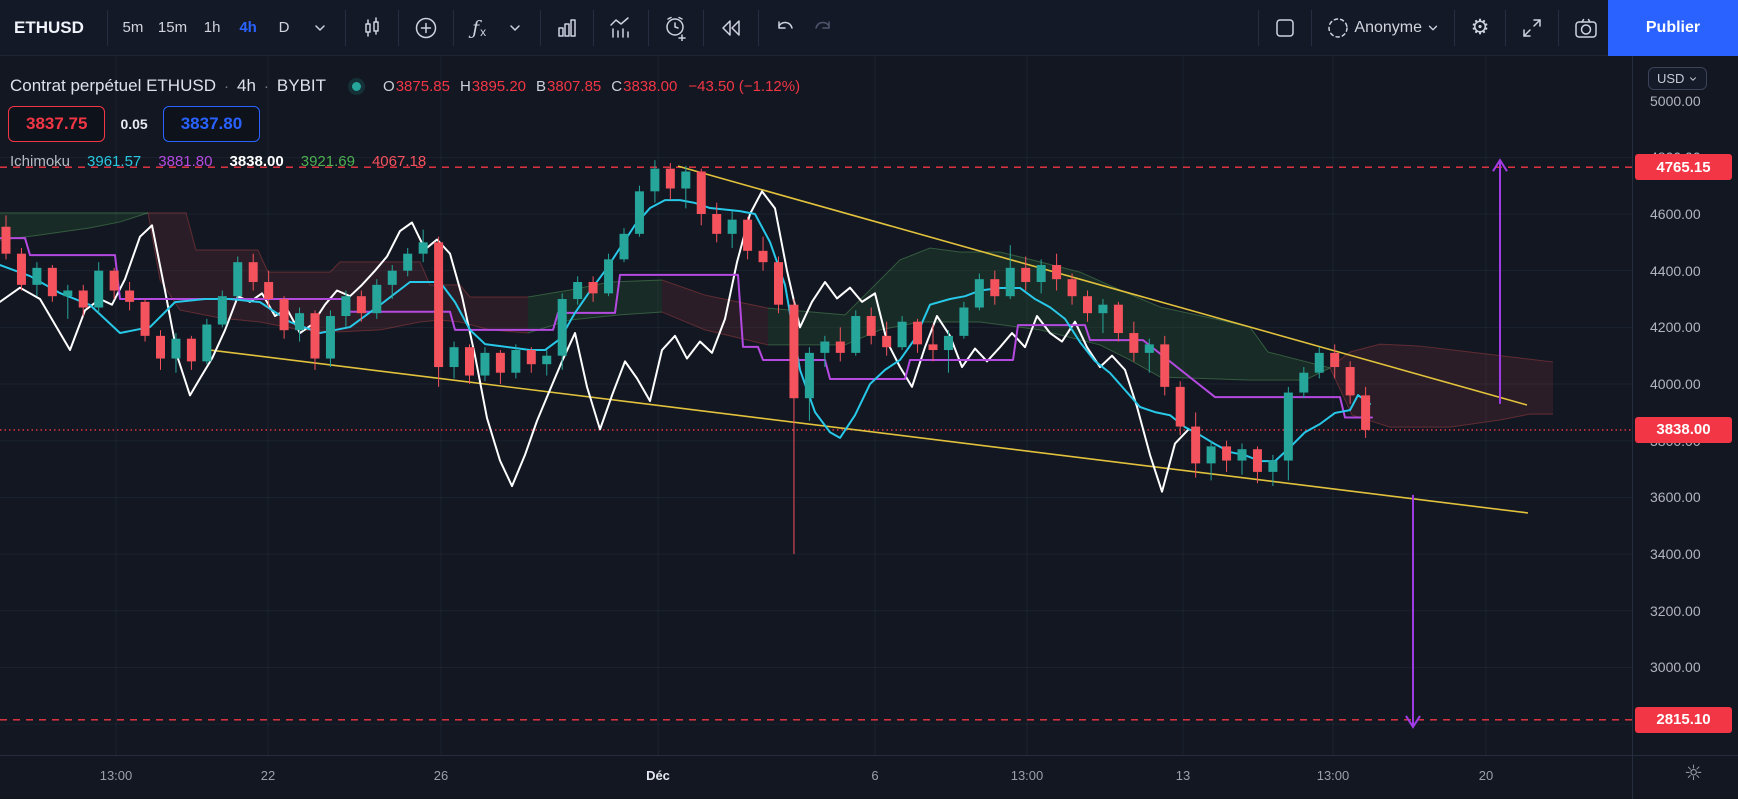 This screenshot has width=1738, height=799. Describe the element at coordinates (1675, 554) in the screenshot. I see `price-axis-label: 3400.00` at that location.